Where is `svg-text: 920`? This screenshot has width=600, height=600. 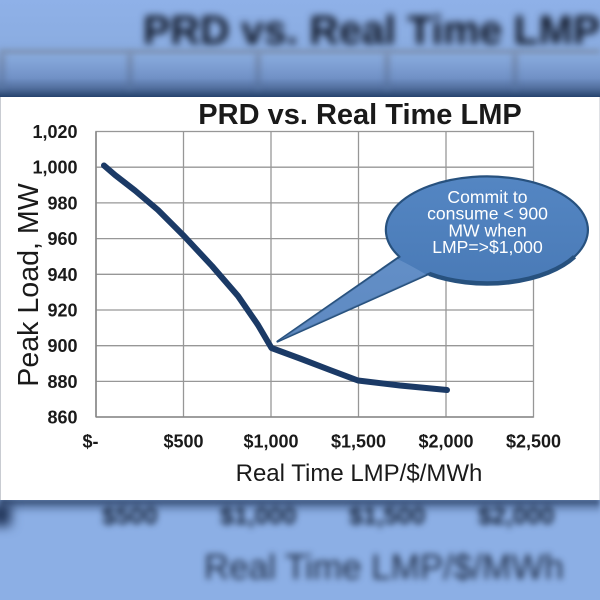
svg-text: 920 is located at coordinates (62, 311).